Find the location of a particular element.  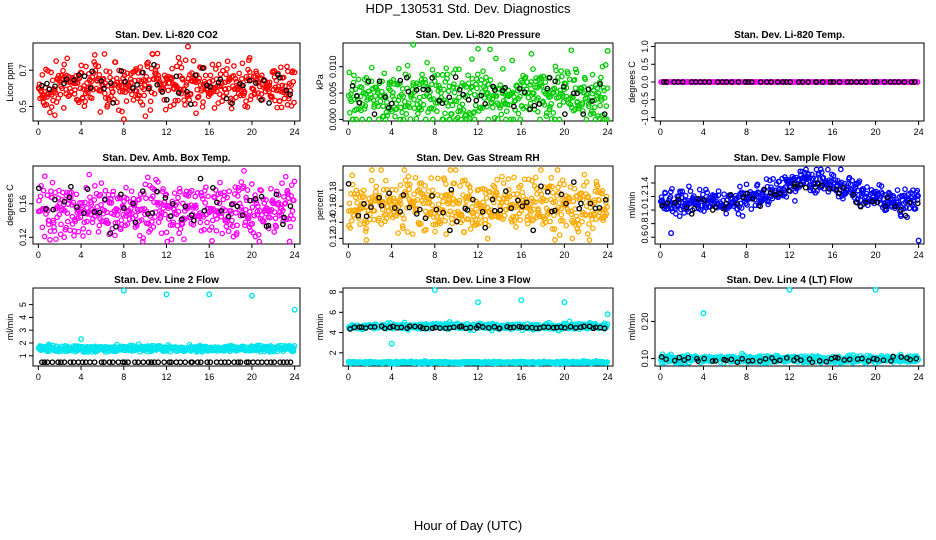

y-tick-label: 4 is located at coordinates (333, 332).